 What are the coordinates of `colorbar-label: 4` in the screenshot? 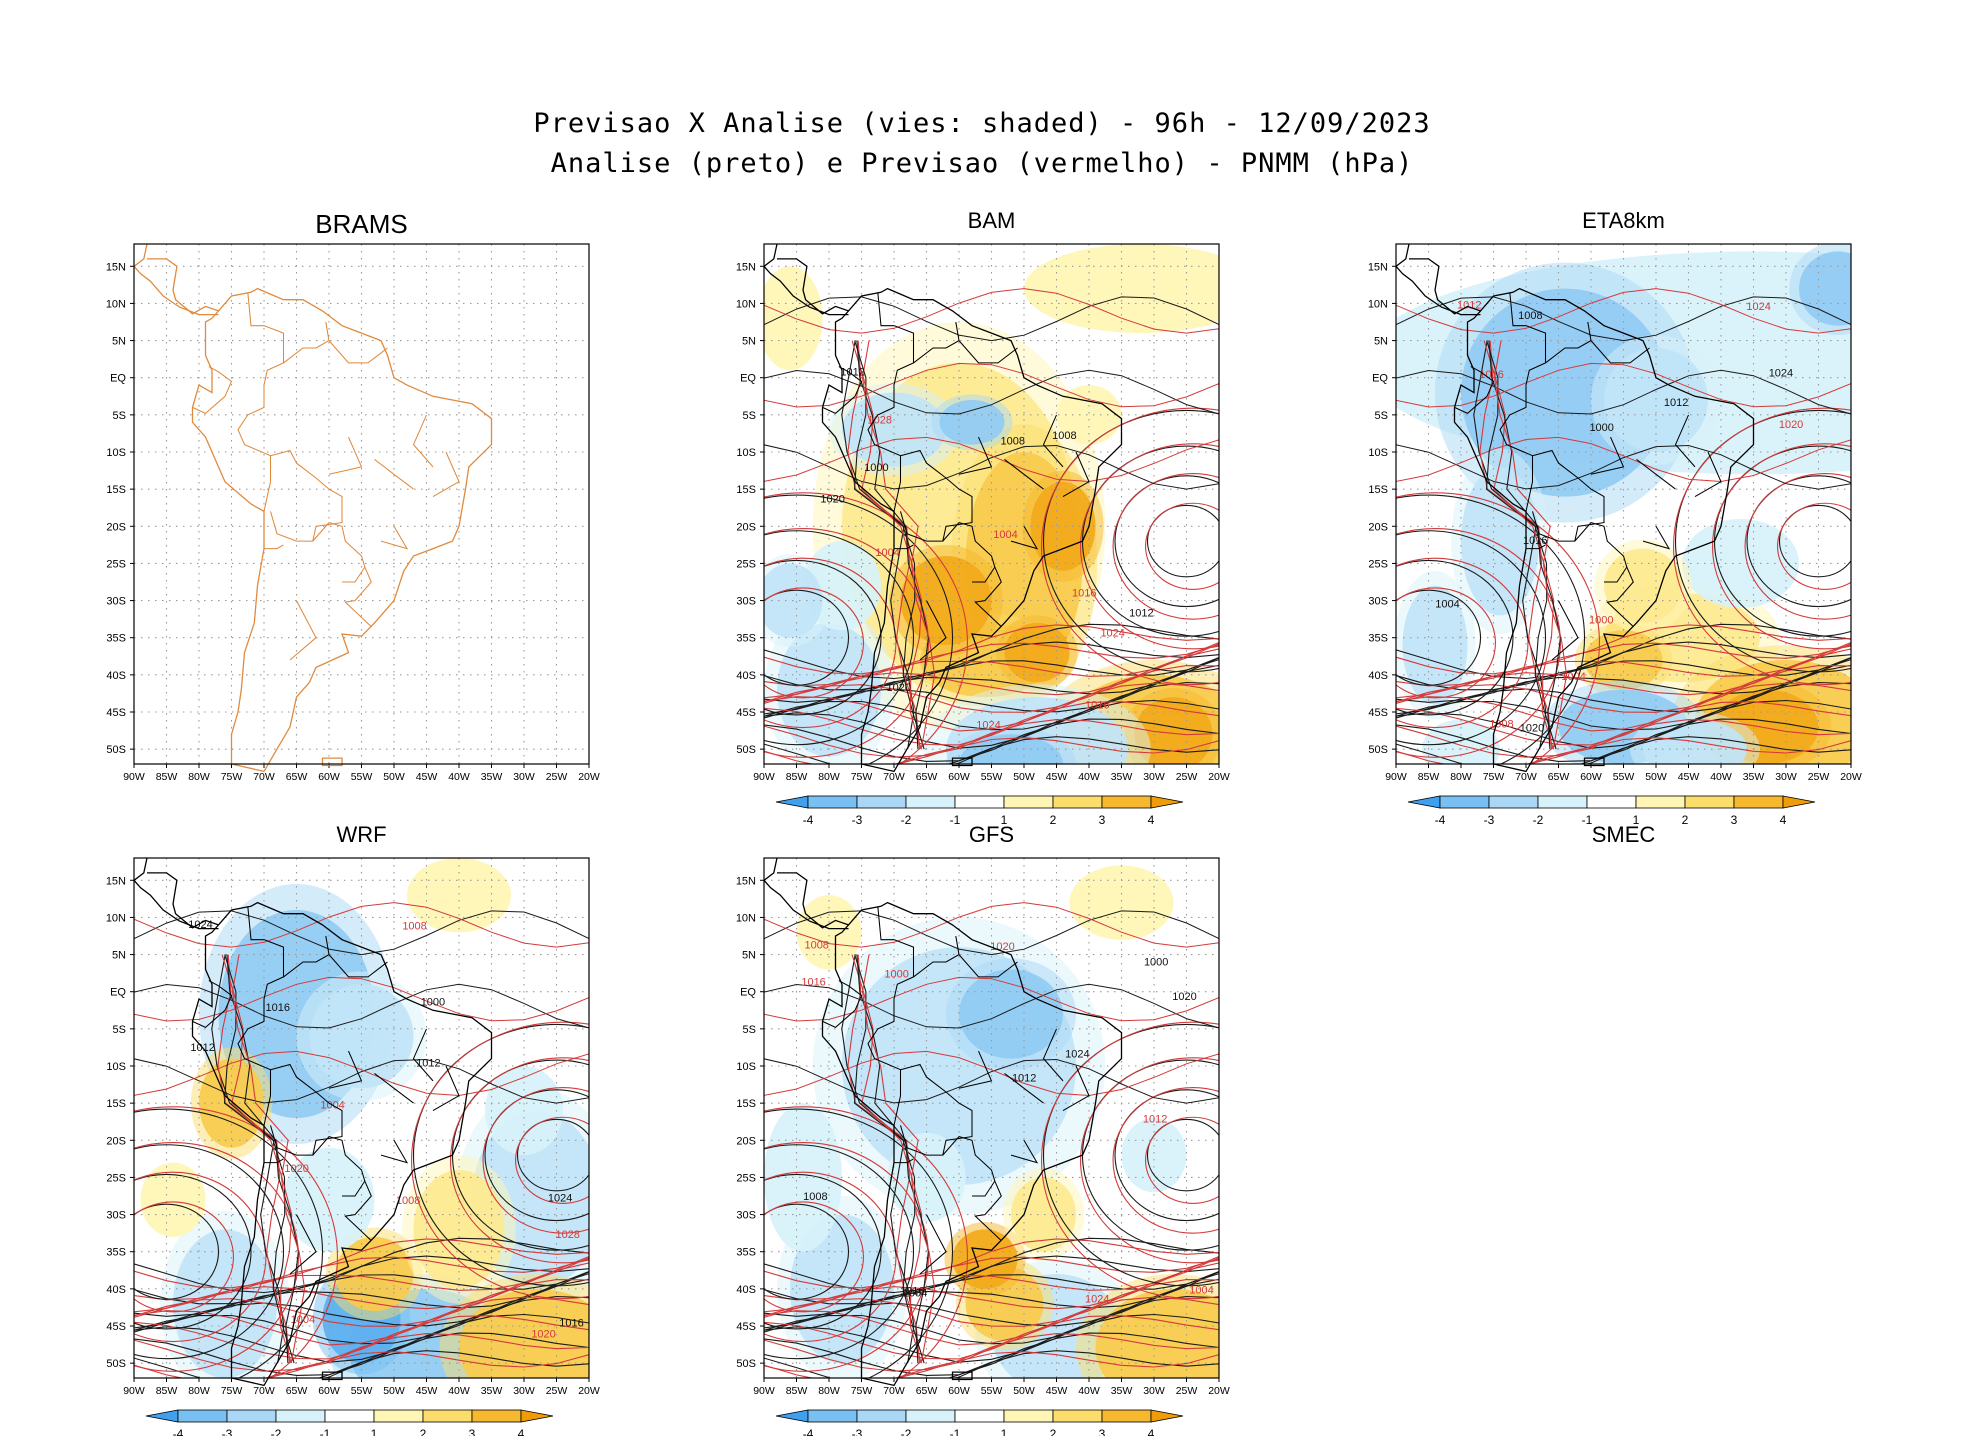 It's located at (1151, 1431).